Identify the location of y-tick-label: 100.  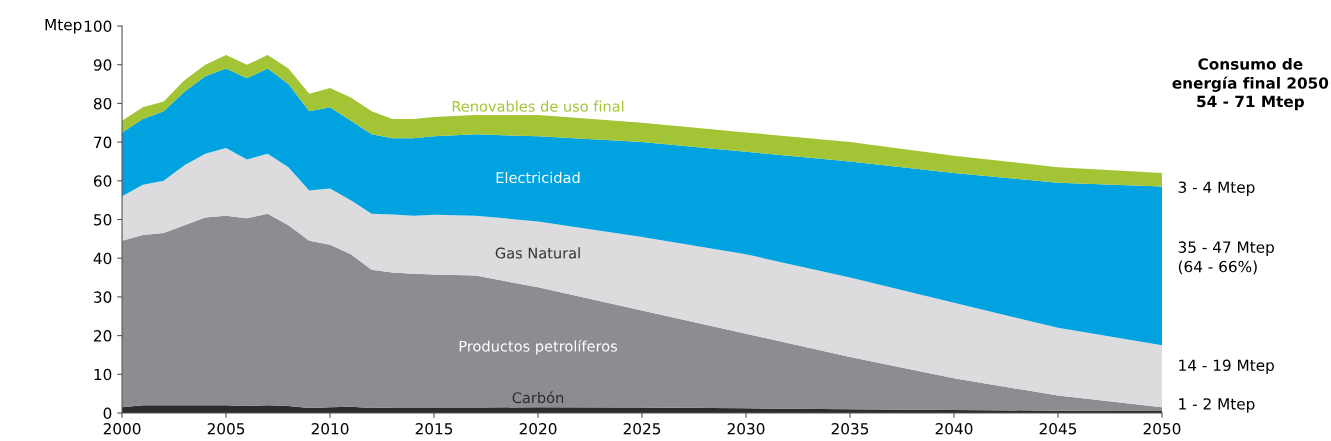
(98, 26).